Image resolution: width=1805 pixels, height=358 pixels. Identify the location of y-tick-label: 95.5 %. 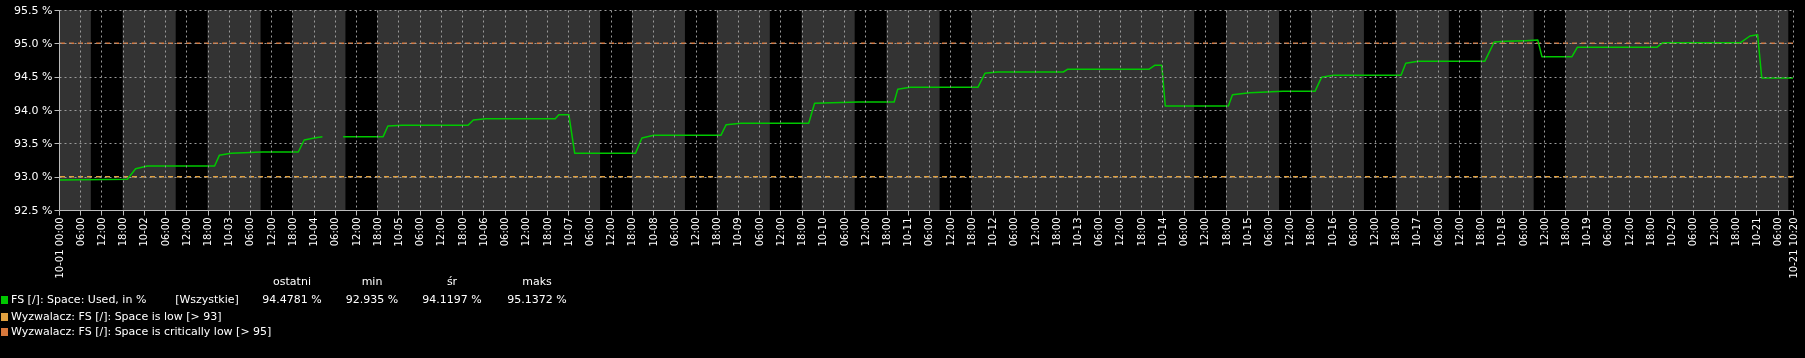
(33, 10).